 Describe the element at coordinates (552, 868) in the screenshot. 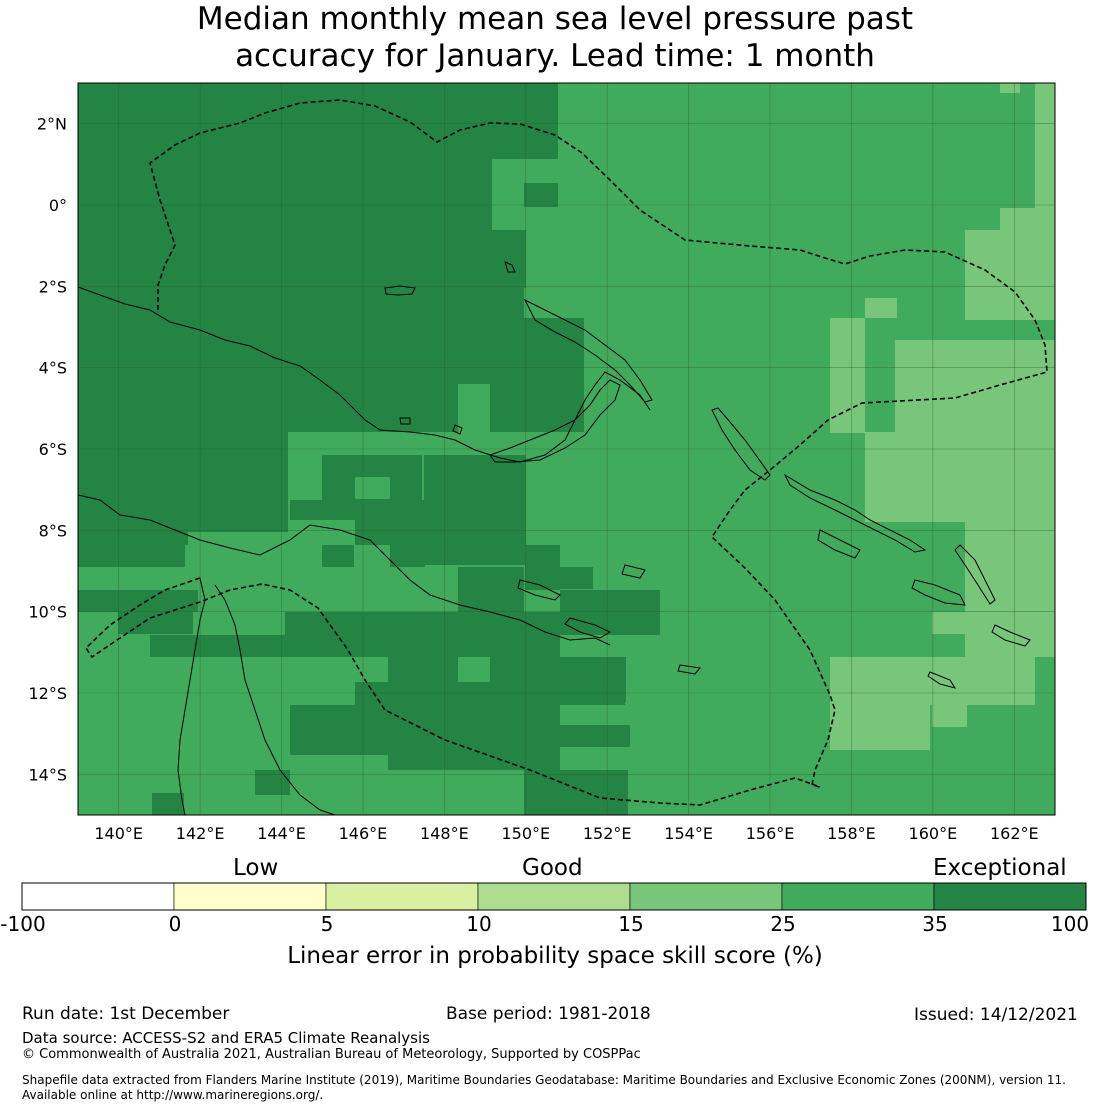

I see `category-good: Good` at that location.